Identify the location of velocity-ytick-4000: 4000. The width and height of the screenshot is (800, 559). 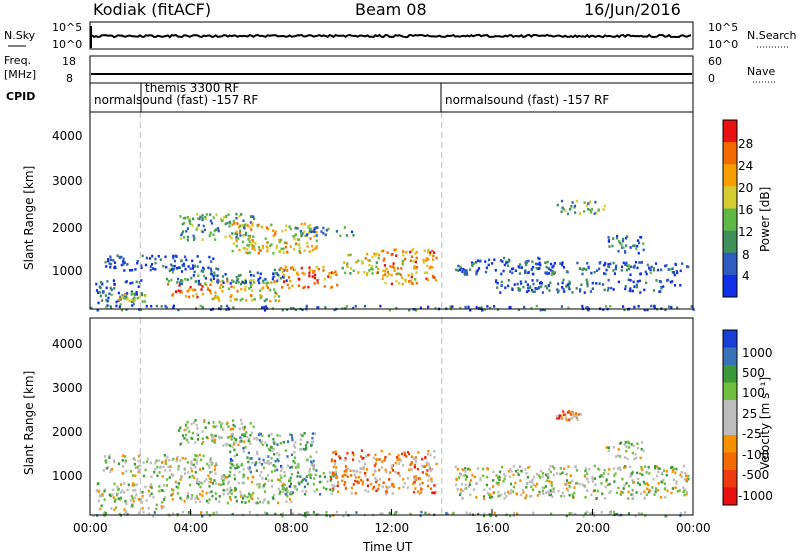
(67, 344).